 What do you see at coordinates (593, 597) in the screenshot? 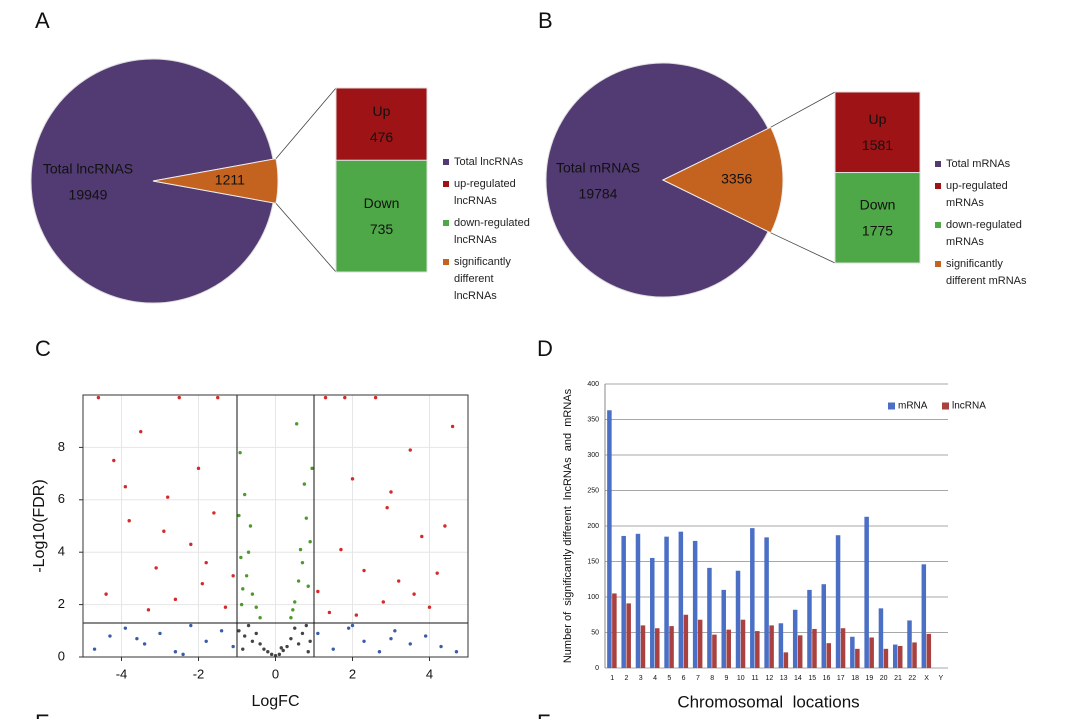
I see `y-tick-label: 100` at bounding box center [593, 597].